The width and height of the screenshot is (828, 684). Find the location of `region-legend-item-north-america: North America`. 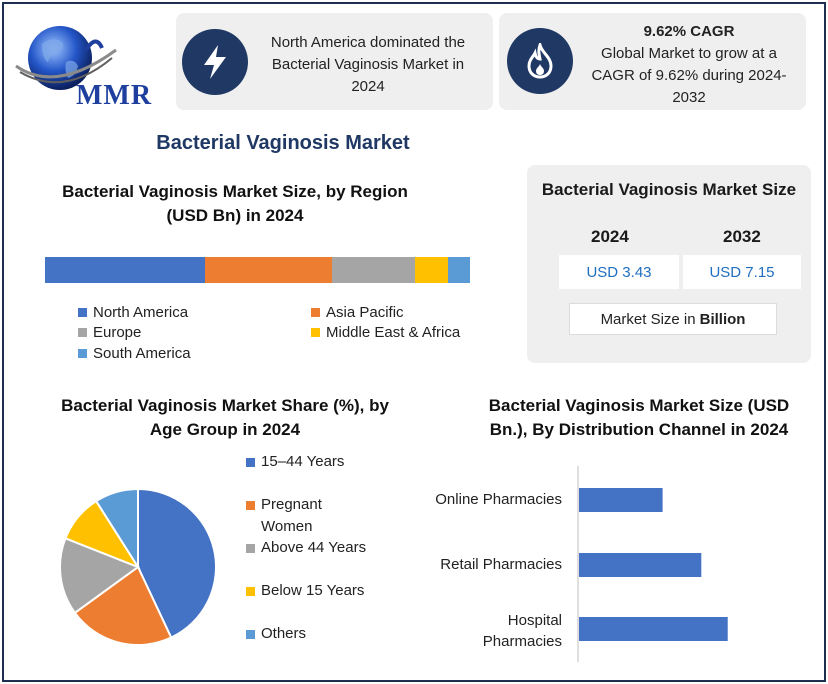

region-legend-item-north-america: North America is located at coordinates (133, 312).